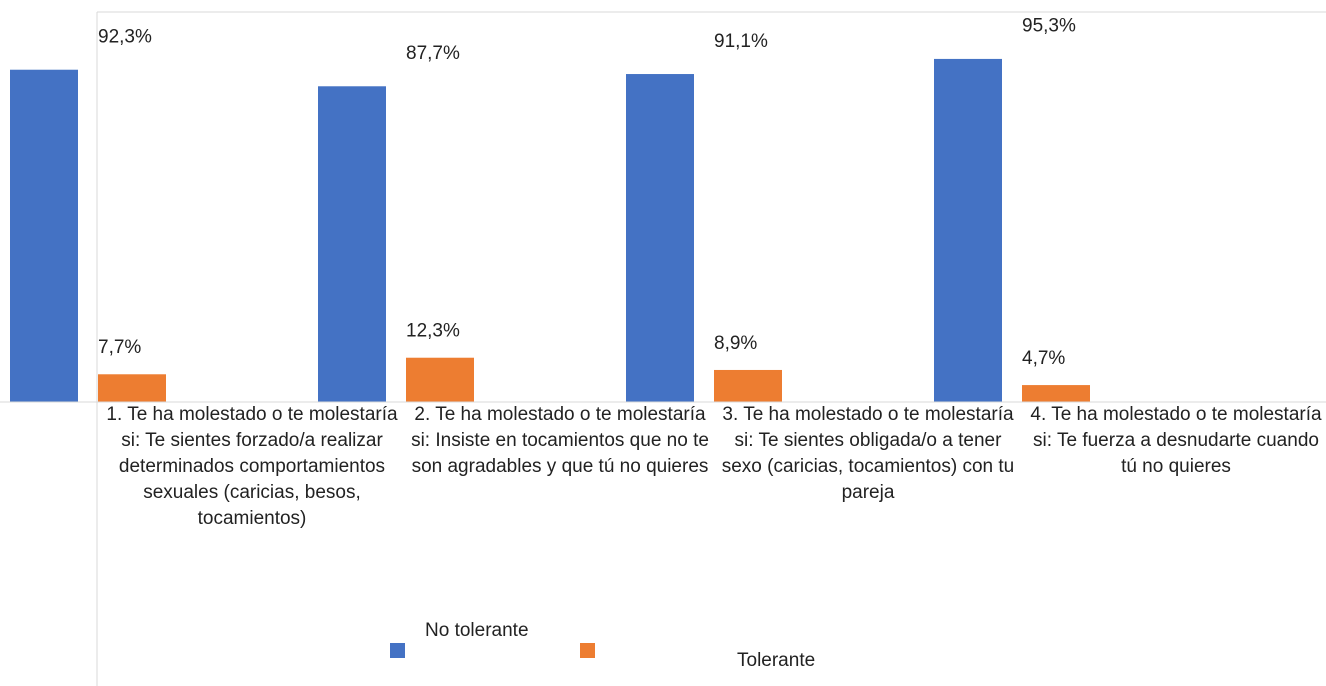 The image size is (1326, 686). What do you see at coordinates (433, 331) in the screenshot?
I see `data-label: 12,3%` at bounding box center [433, 331].